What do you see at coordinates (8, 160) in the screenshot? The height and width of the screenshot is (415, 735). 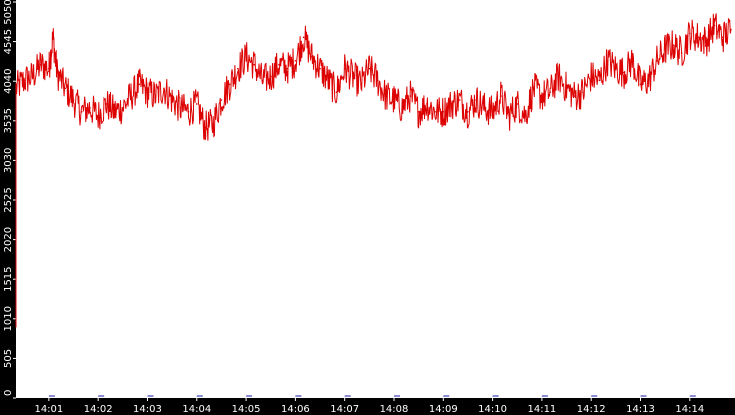 I see `y-tick-label: 3030` at bounding box center [8, 160].